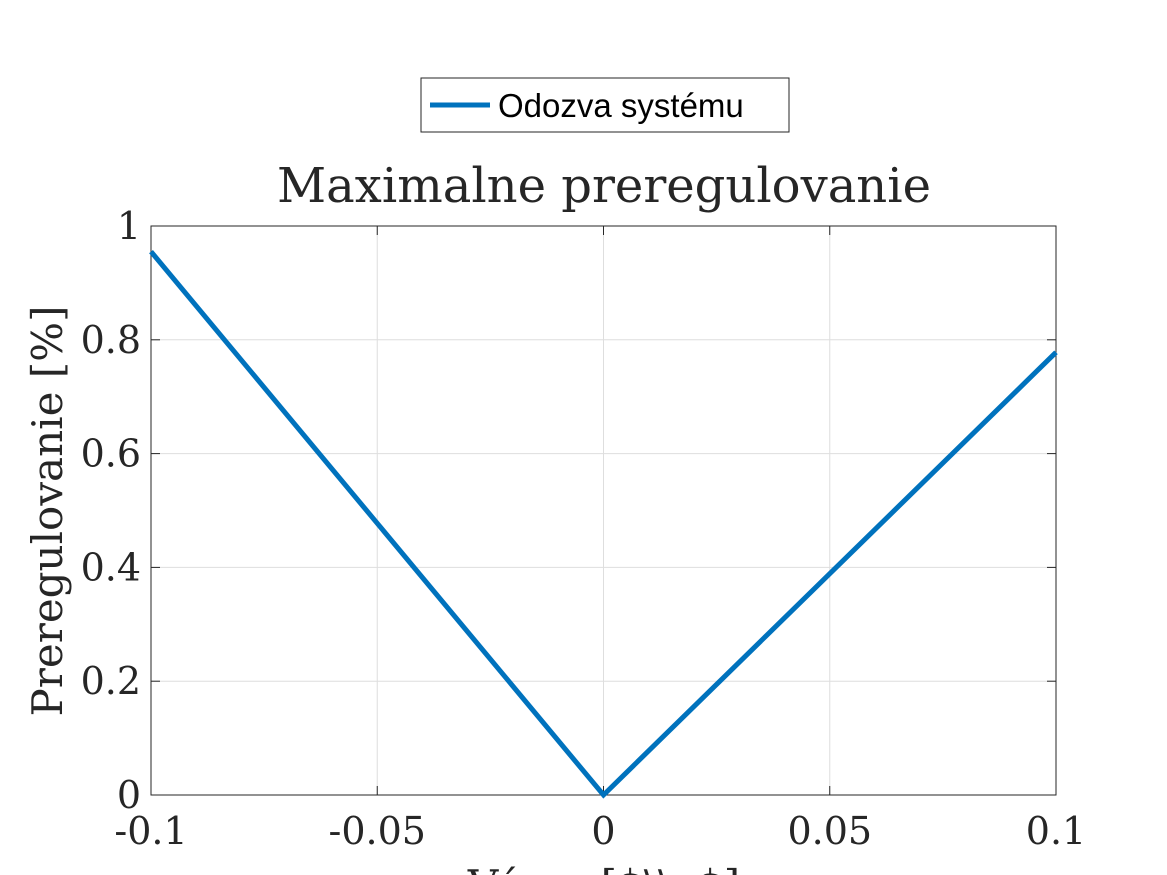 This screenshot has width=1167, height=875. I want to click on chart-title: Maximalne preregulovanie, so click(604, 186).